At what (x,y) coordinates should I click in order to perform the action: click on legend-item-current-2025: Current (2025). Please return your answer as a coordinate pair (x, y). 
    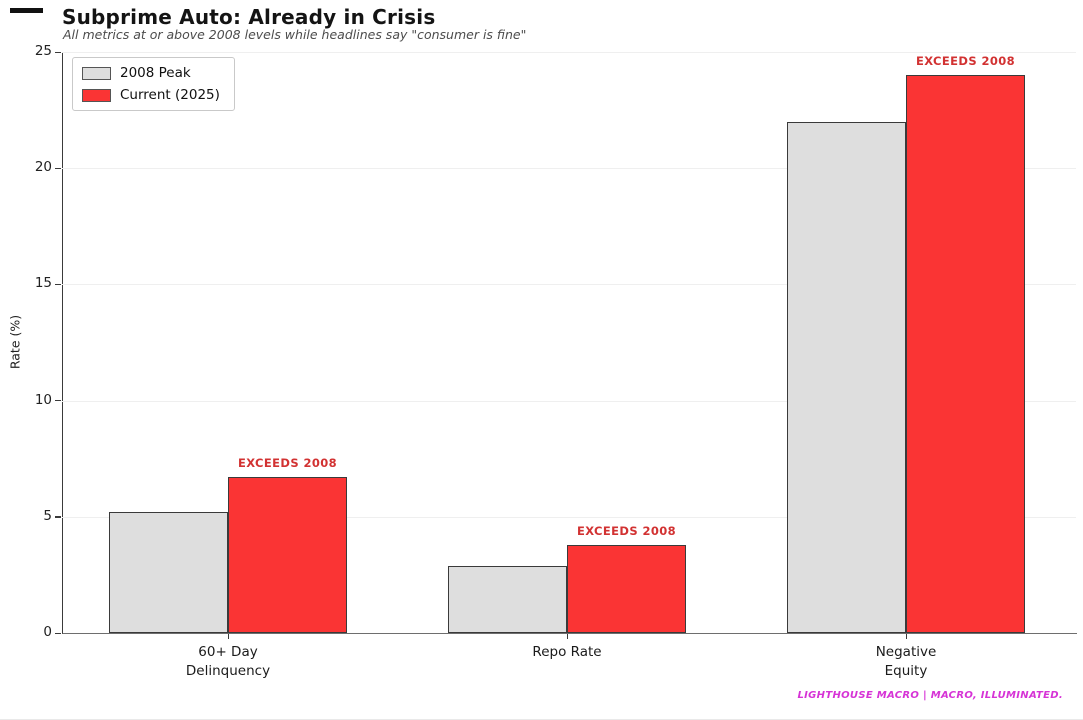
    Looking at the image, I should click on (151, 95).